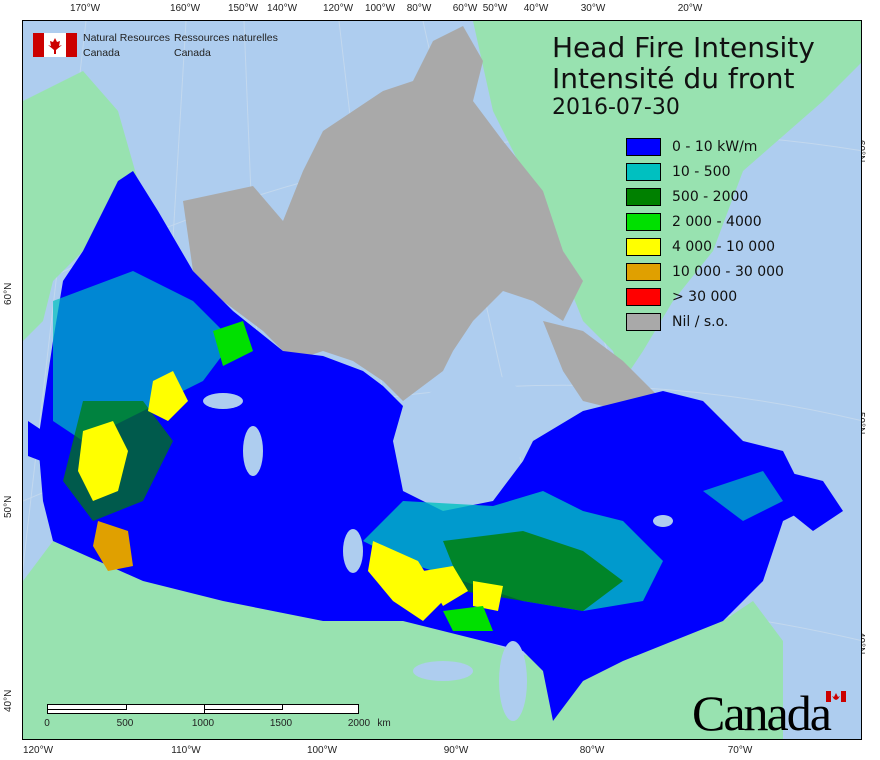  I want to click on wordmark-flag-icon, so click(836, 696).